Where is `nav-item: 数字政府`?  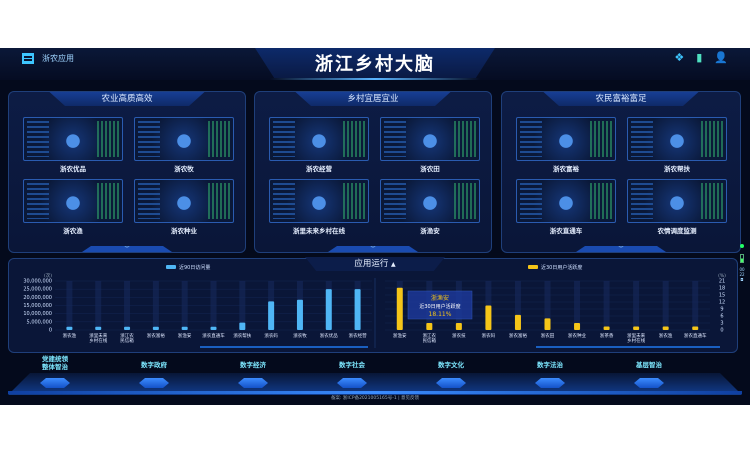 nav-item: 数字政府 is located at coordinates (154, 365).